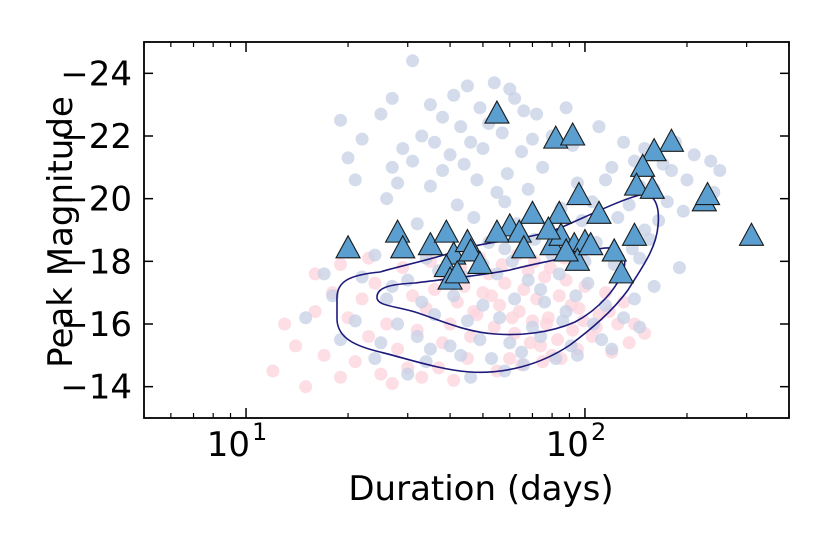 The width and height of the screenshot is (830, 554). I want to click on x-tick-label-exponent: 2, so click(598, 432).